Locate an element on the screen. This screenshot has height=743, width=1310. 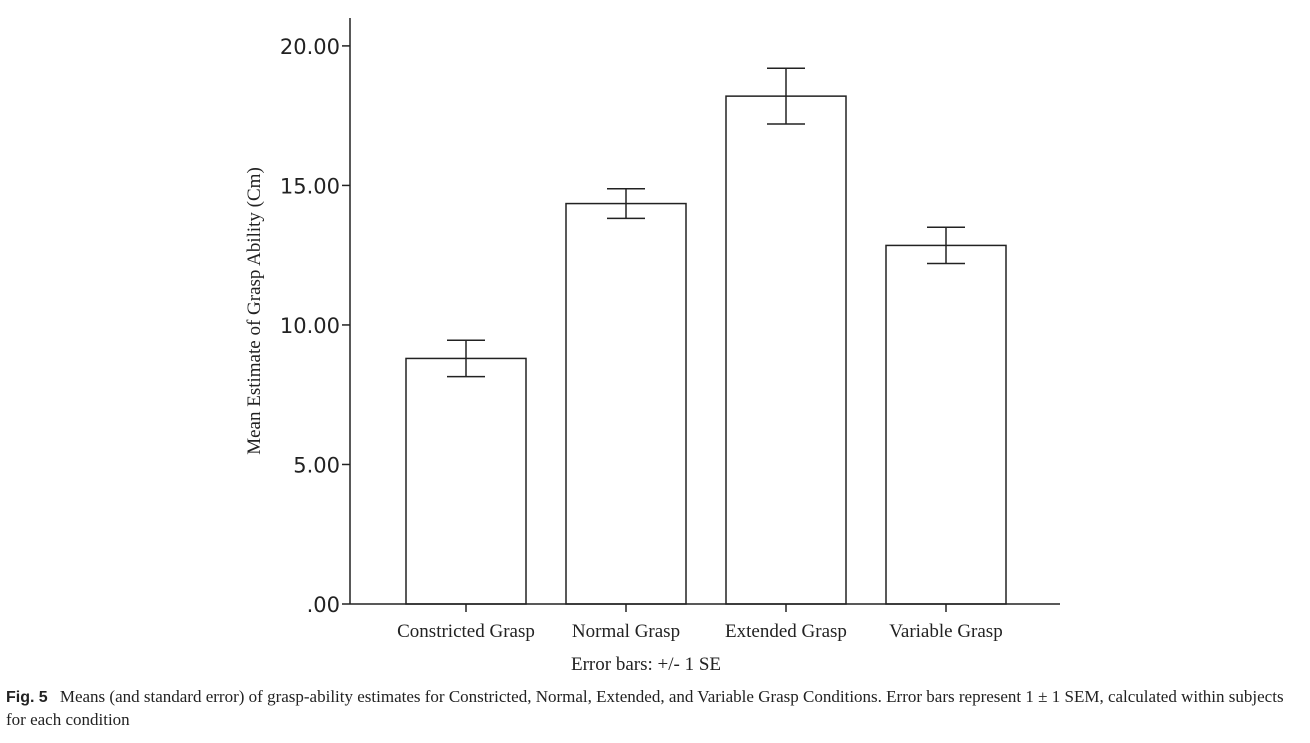
figure-label: Fig. is located at coordinates (20, 697).